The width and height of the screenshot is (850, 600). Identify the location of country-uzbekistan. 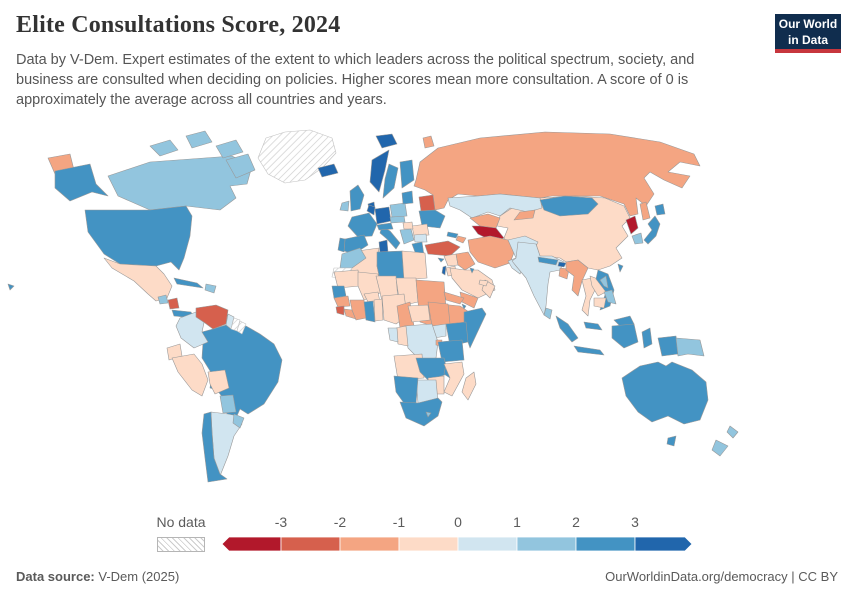
(485, 221).